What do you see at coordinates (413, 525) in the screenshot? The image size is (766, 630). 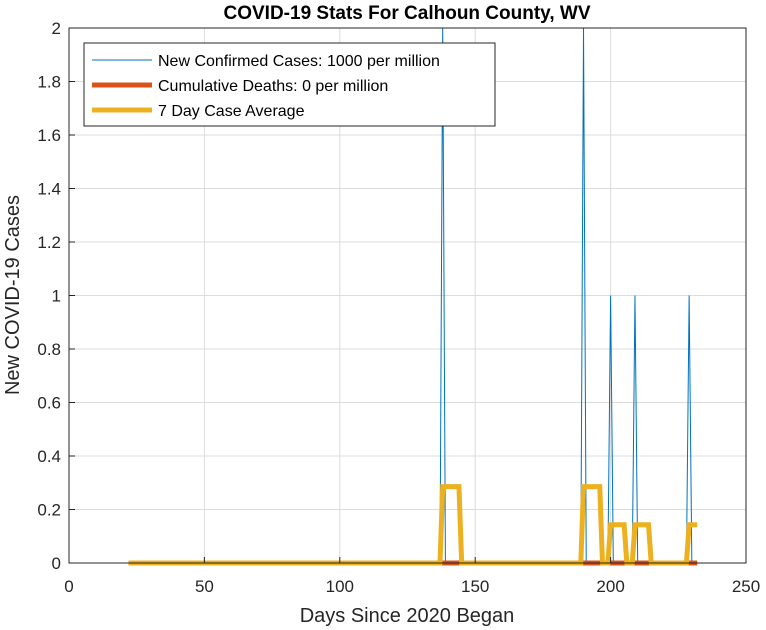 I see `series-7-day-average` at bounding box center [413, 525].